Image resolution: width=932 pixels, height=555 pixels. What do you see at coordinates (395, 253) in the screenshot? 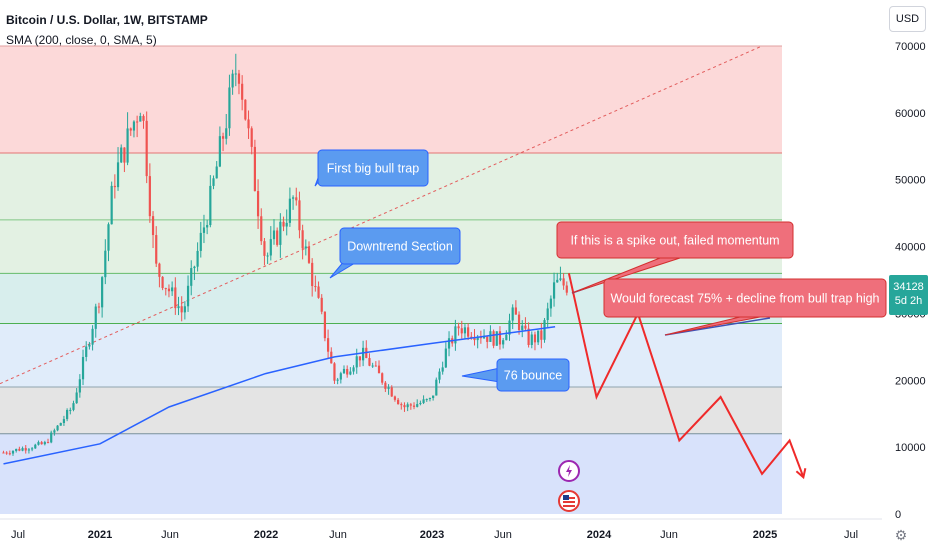
I see `annotation-callout-1: Downtrend Section` at bounding box center [395, 253].